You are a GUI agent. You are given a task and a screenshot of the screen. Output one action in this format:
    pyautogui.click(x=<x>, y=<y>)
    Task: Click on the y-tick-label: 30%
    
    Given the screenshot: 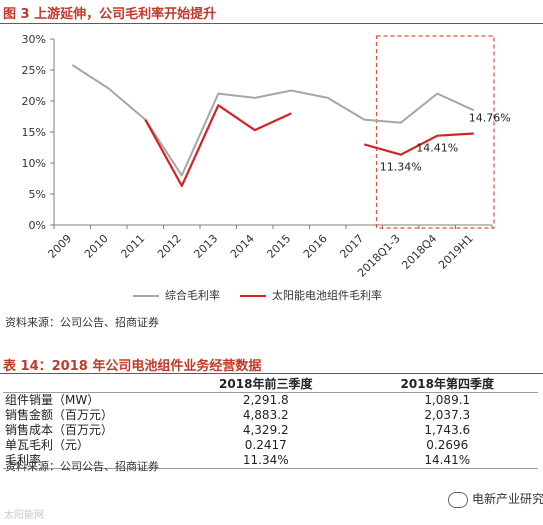 What is the action you would take?
    pyautogui.click(x=34, y=39)
    